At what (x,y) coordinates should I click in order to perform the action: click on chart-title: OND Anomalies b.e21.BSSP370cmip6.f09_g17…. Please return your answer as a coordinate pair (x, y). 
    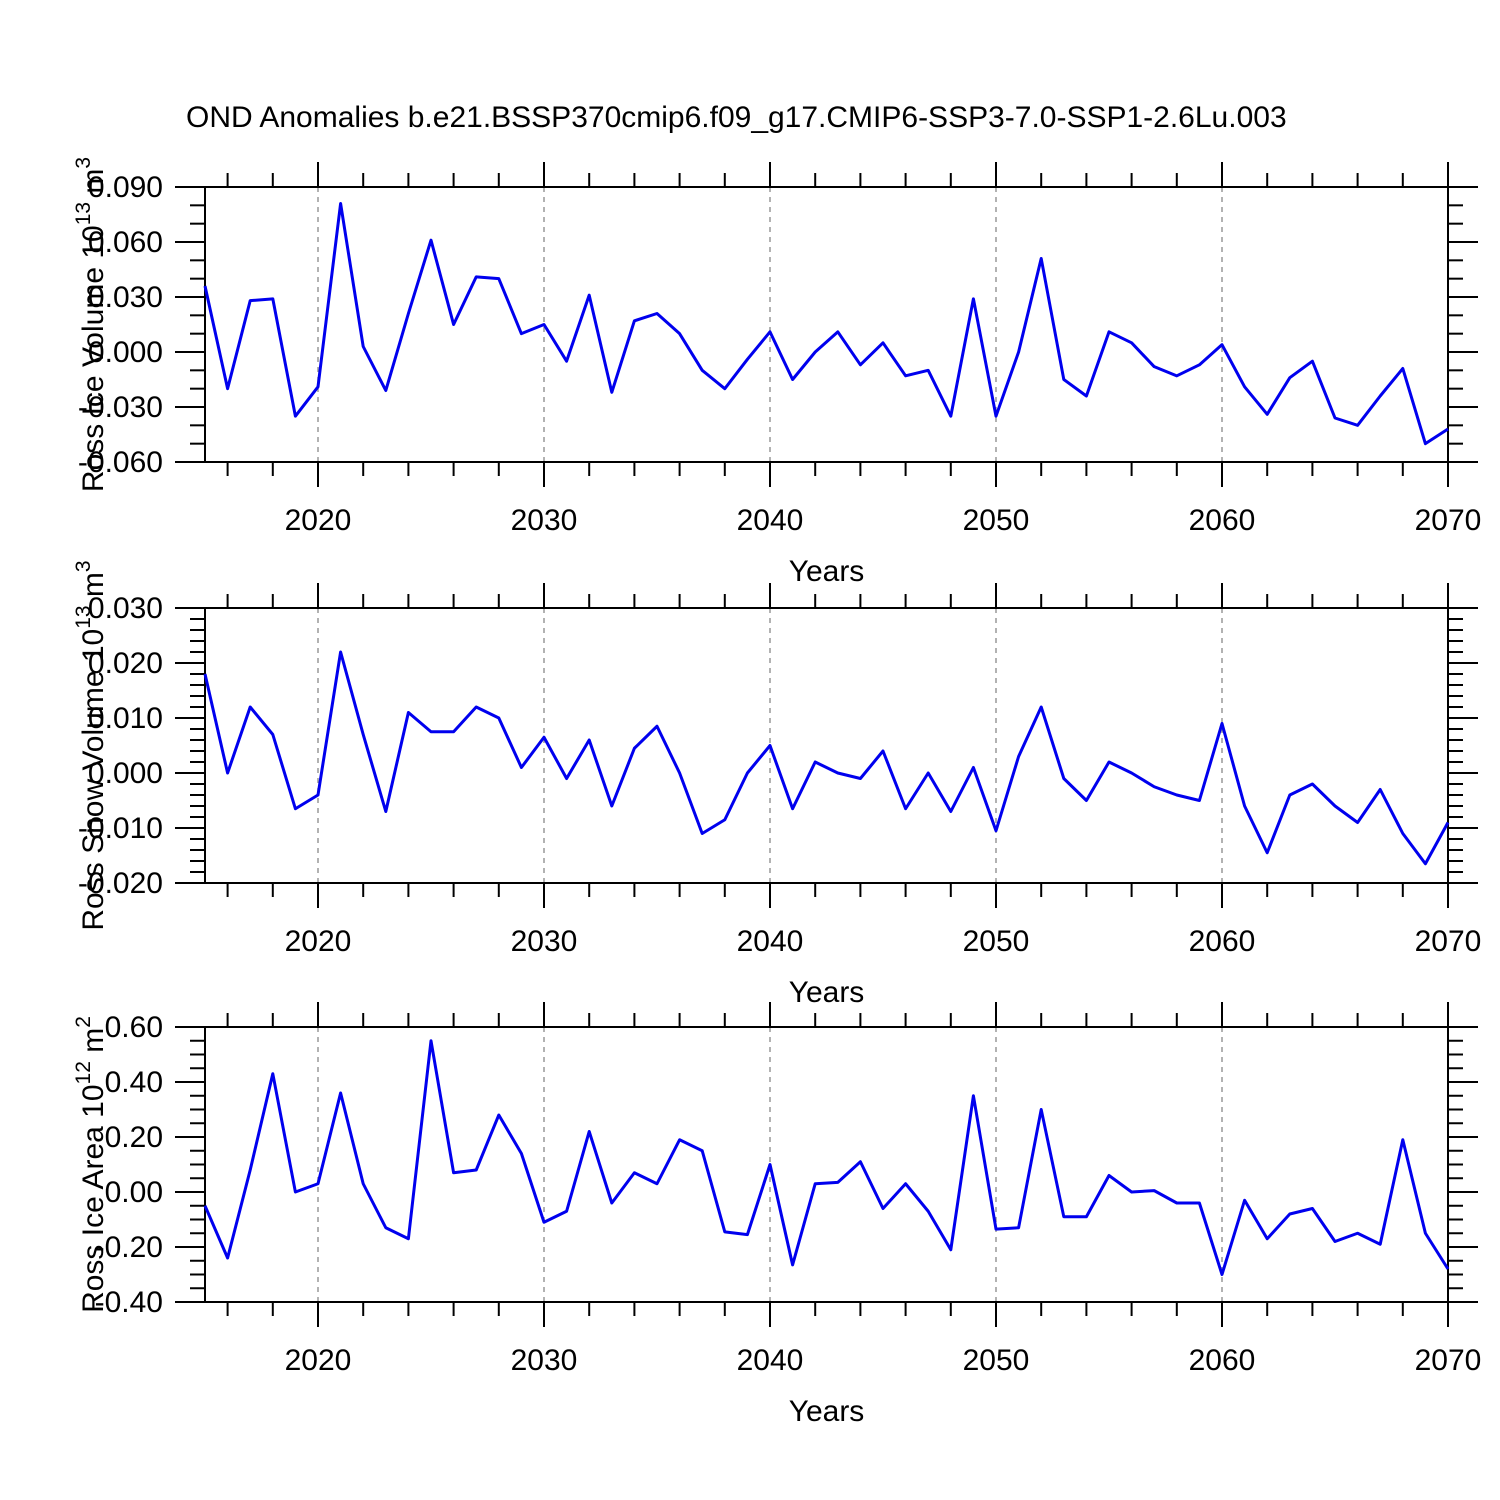
    Looking at the image, I should click on (736, 117).